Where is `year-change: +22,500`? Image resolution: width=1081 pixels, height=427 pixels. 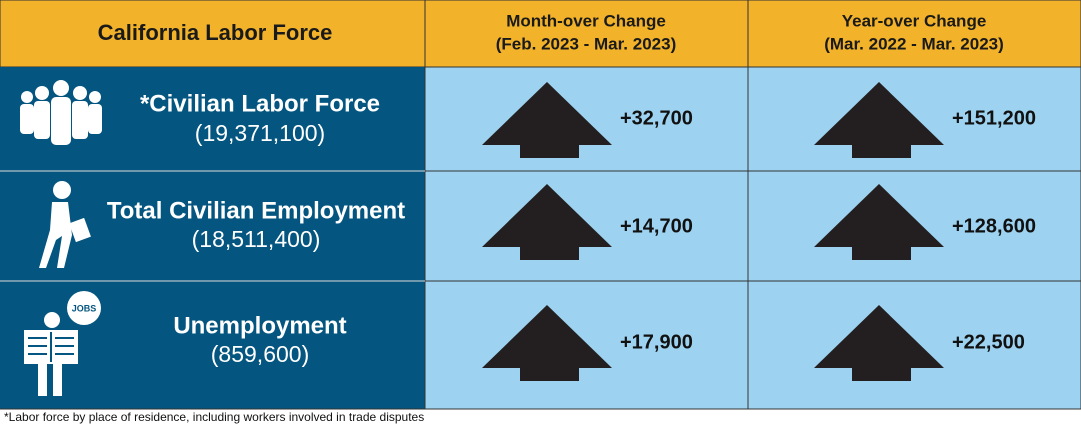
year-change: +22,500 is located at coordinates (988, 342).